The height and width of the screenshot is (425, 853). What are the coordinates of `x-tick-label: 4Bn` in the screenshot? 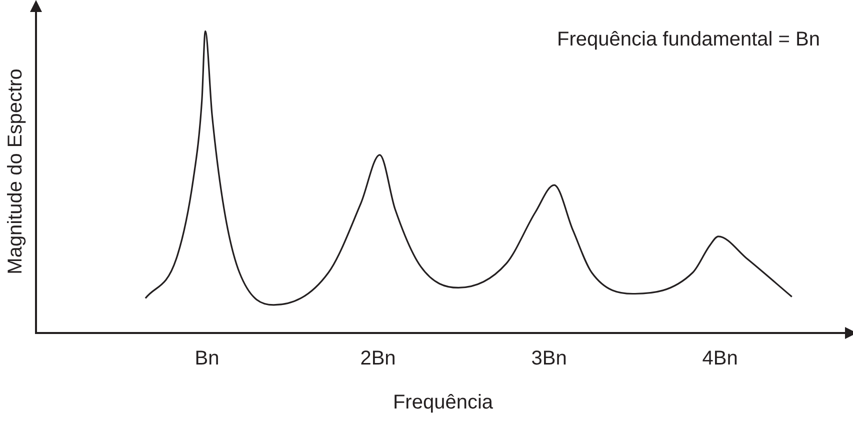 It's located at (720, 359).